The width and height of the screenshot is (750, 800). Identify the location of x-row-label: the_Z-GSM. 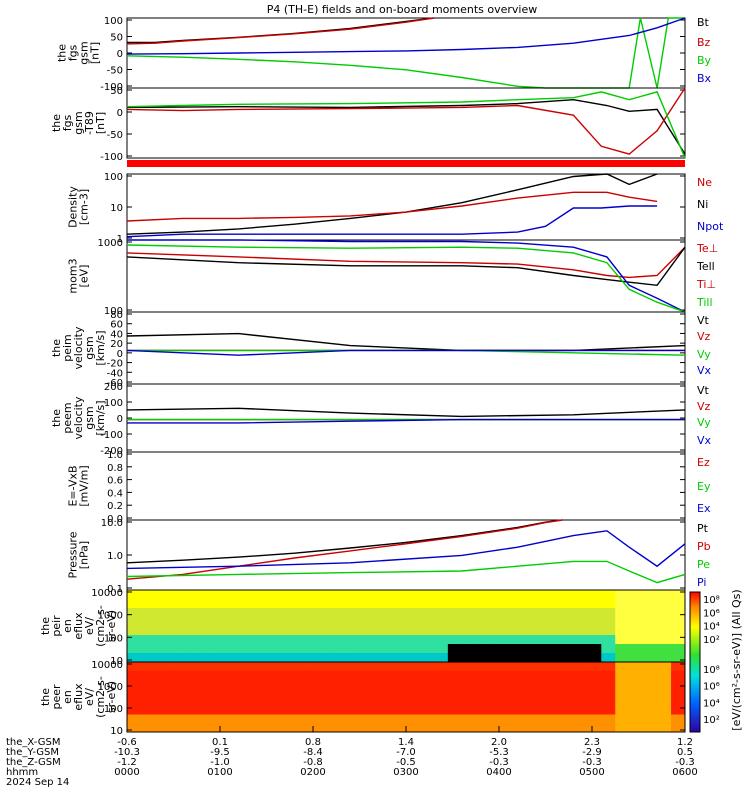
(33, 762).